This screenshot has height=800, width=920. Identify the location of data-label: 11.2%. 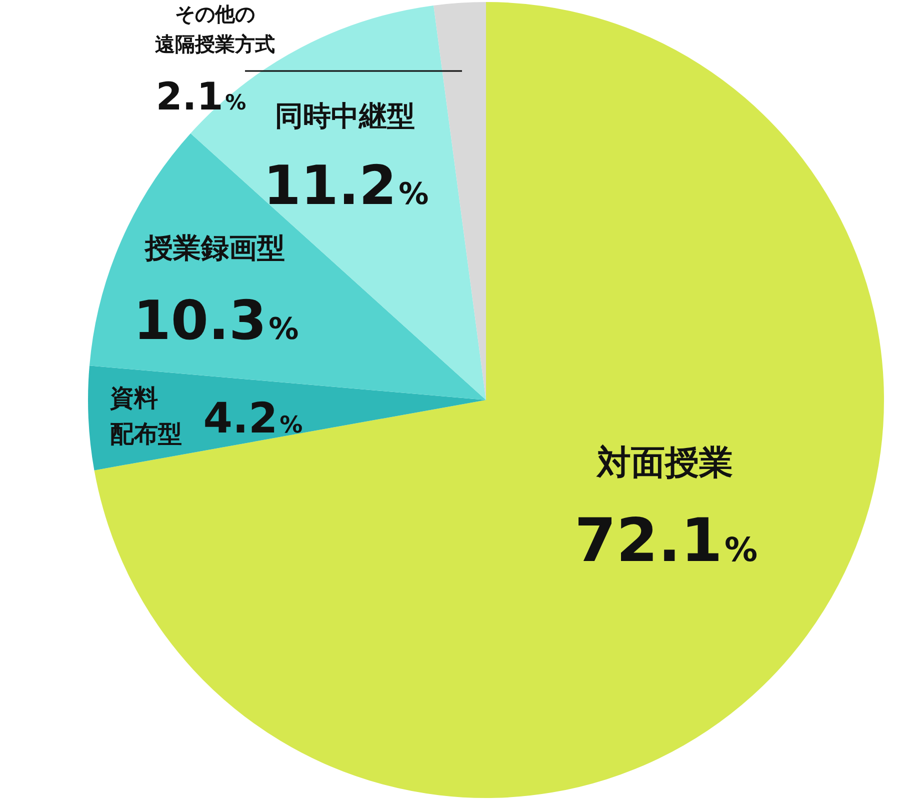
(346, 185).